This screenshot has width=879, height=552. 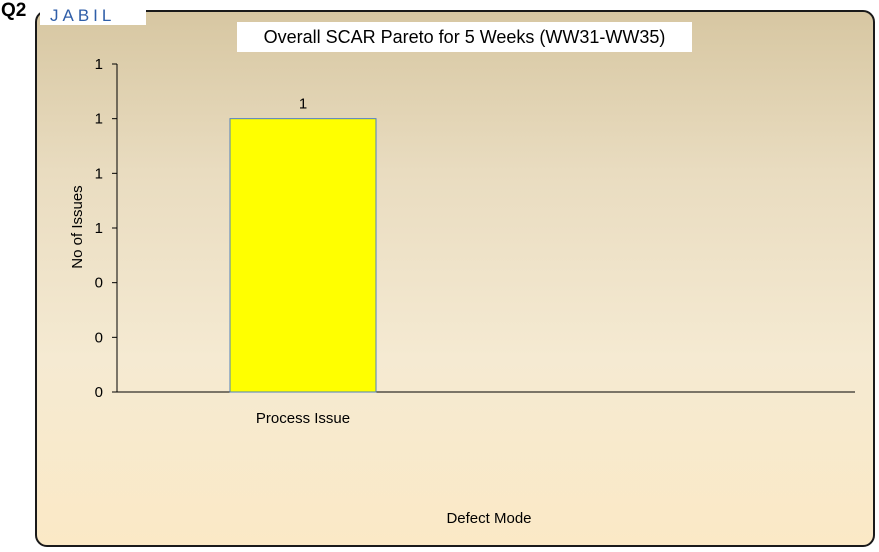 I want to click on y-axis-title: No of Issues, so click(x=77, y=226).